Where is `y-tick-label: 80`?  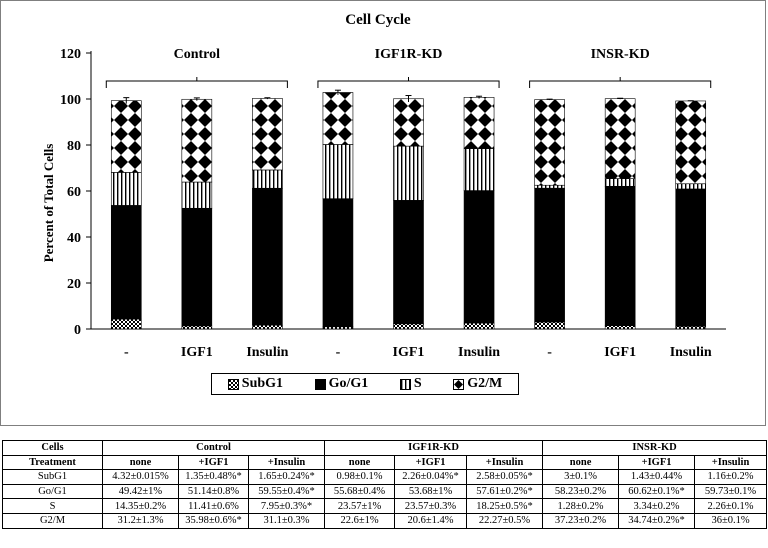 y-tick-label: 80 is located at coordinates (74, 146).